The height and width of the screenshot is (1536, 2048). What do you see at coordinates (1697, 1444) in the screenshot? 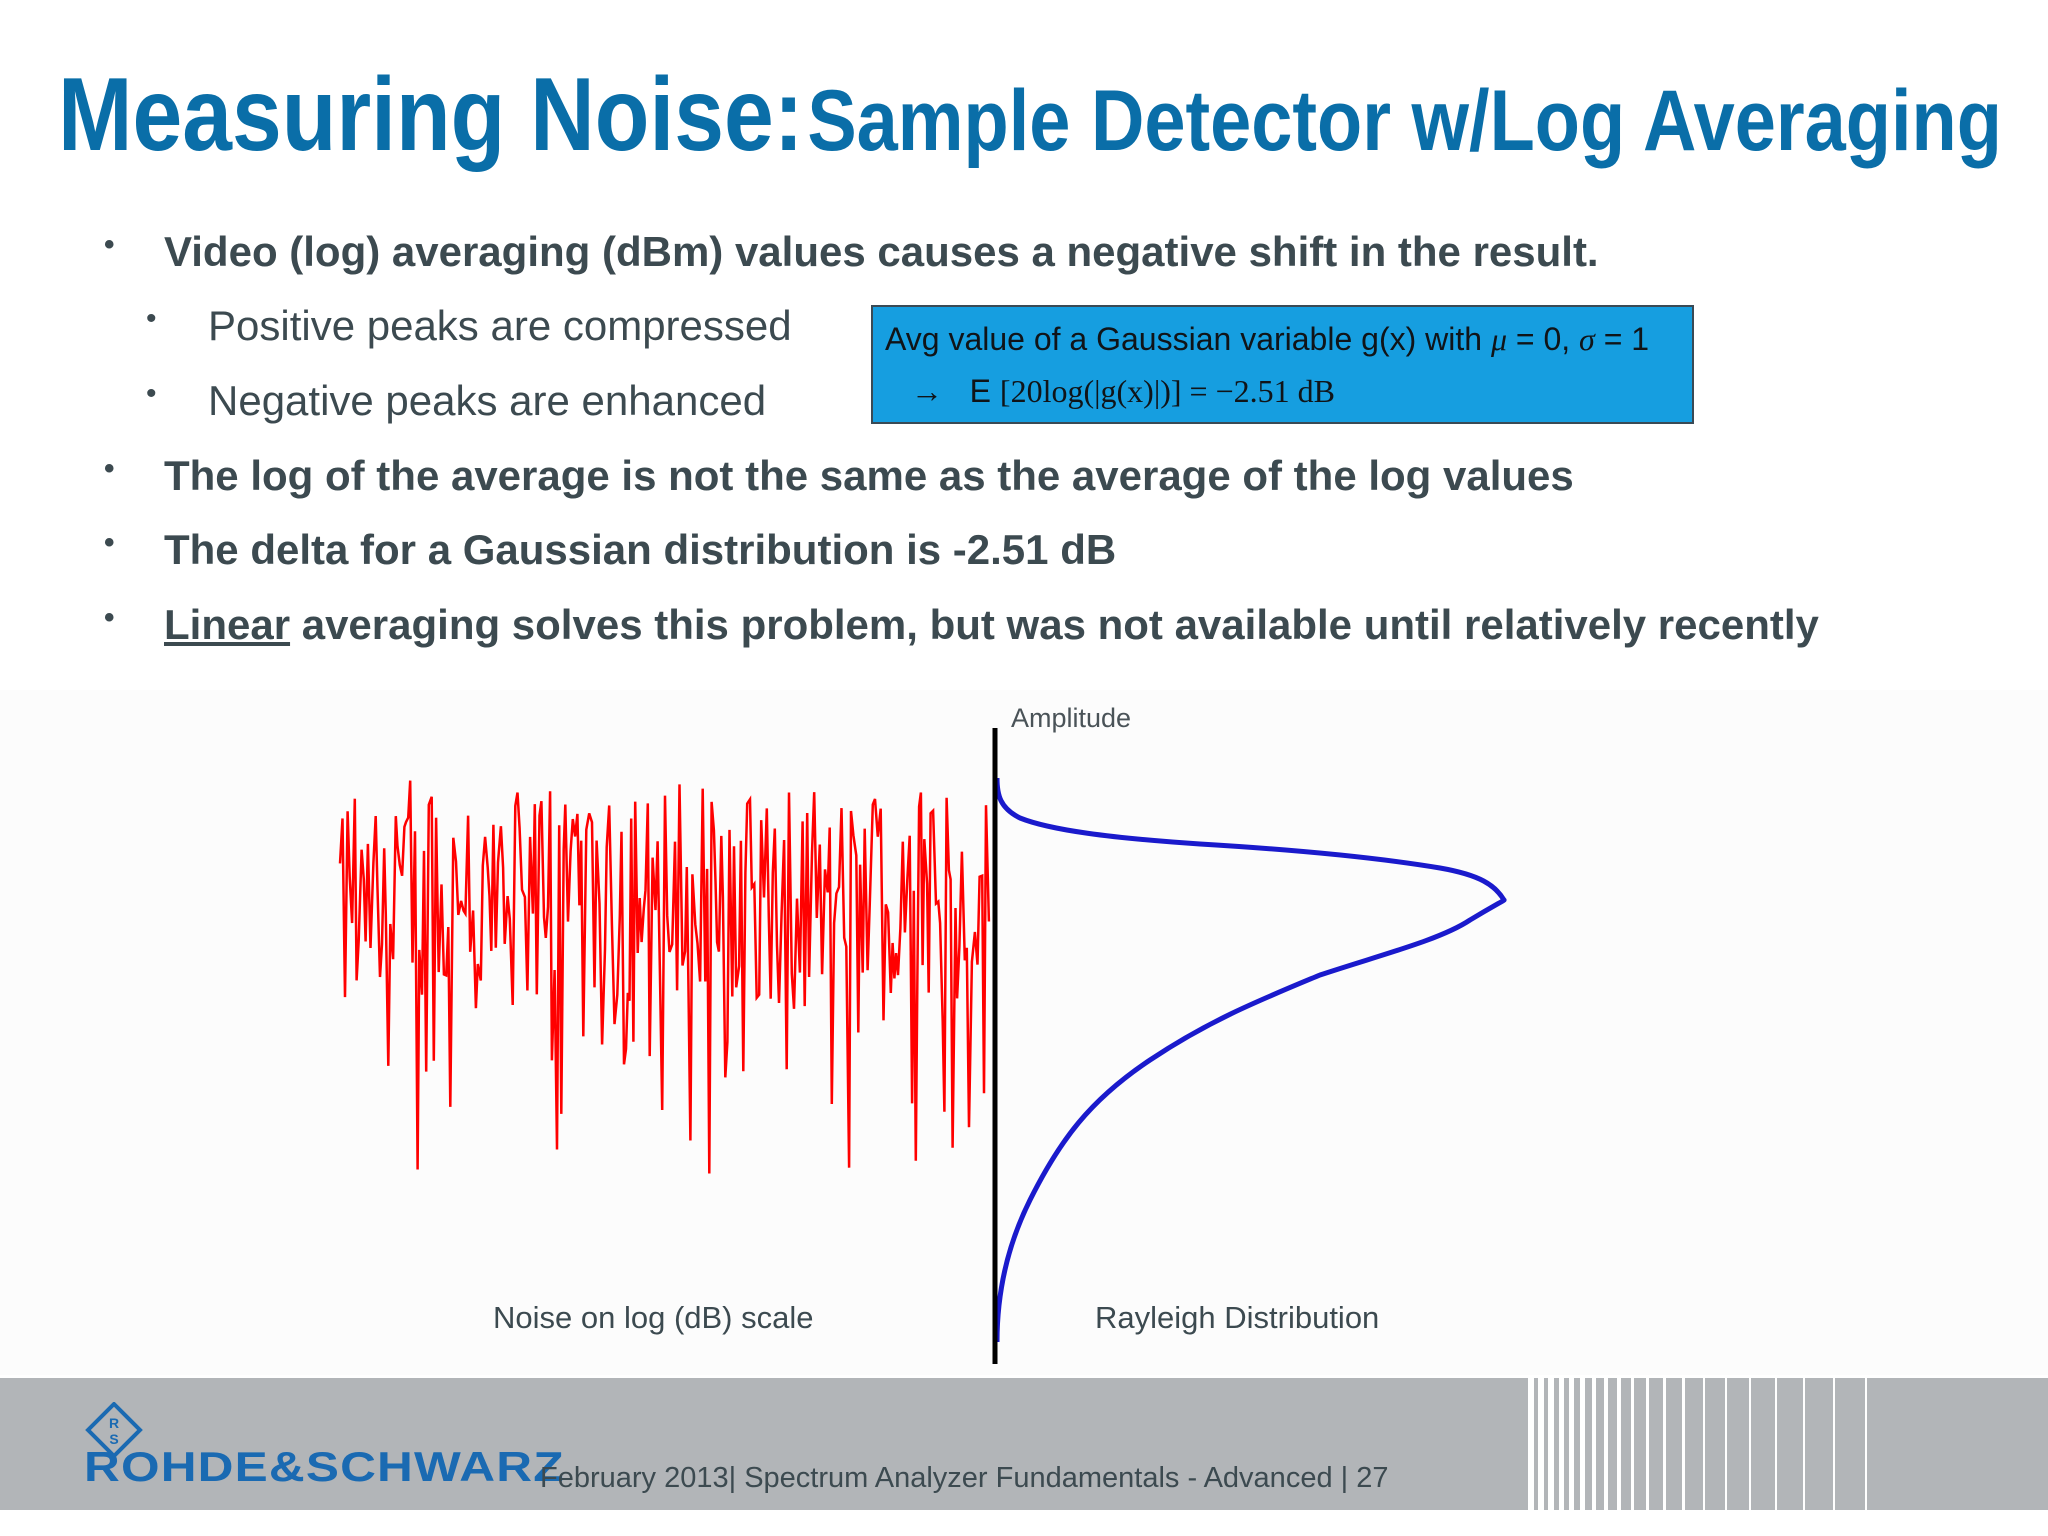
I see `footer-stripes` at bounding box center [1697, 1444].